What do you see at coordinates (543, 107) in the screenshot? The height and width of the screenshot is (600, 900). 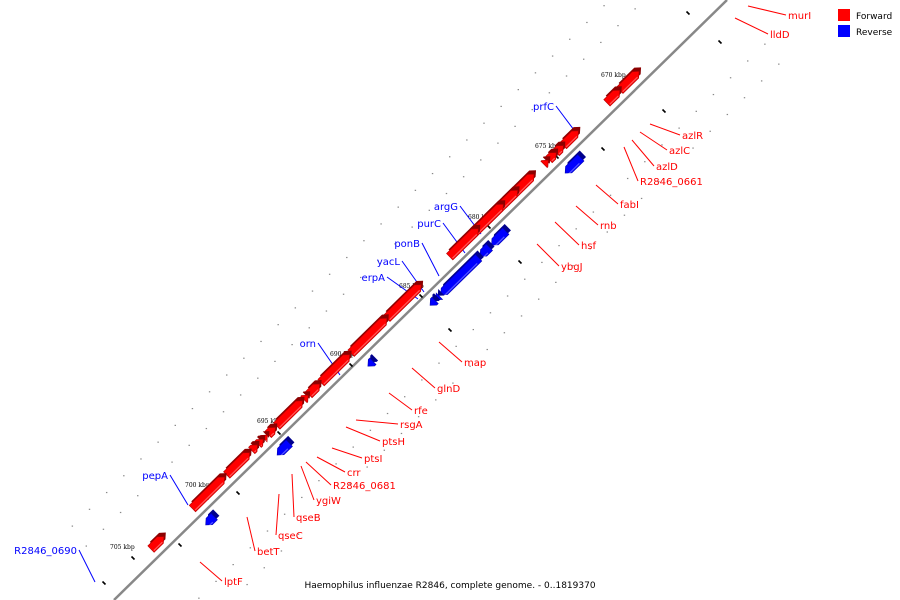 I see `gene-label: prfC` at bounding box center [543, 107].